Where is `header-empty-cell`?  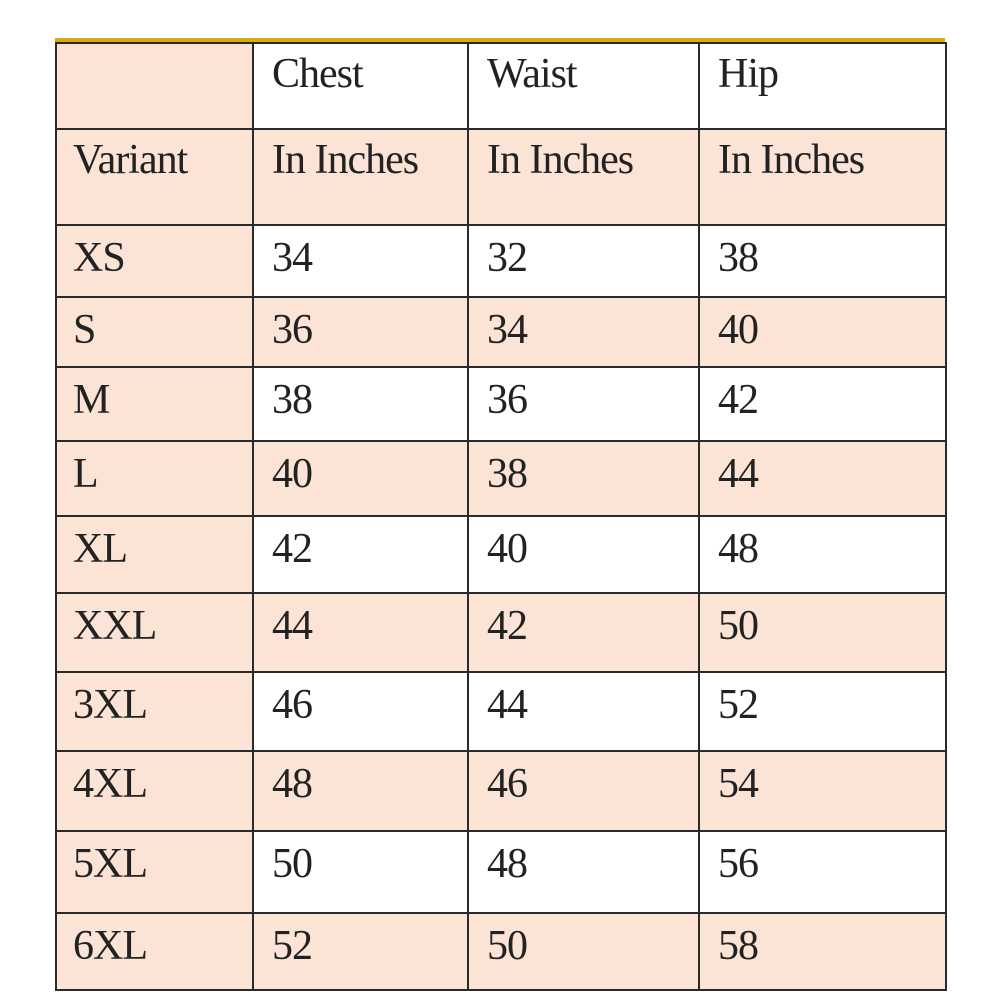
header-empty-cell is located at coordinates (154, 86).